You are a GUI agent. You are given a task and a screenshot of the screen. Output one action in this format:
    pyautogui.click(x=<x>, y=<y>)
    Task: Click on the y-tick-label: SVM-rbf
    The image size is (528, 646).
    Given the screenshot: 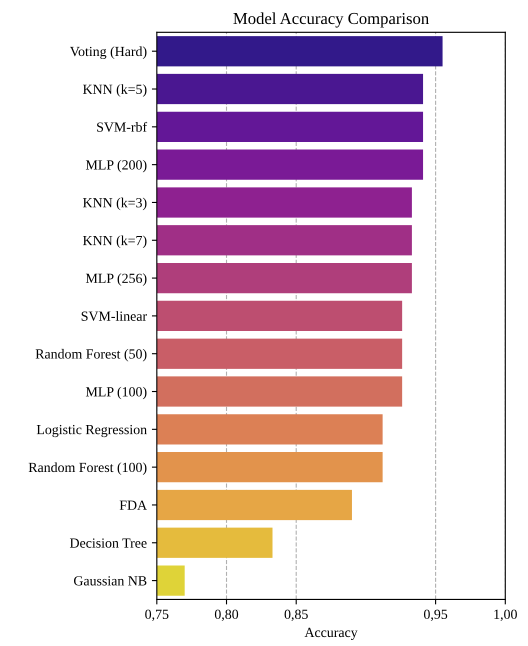 What is the action you would take?
    pyautogui.click(x=122, y=127)
    